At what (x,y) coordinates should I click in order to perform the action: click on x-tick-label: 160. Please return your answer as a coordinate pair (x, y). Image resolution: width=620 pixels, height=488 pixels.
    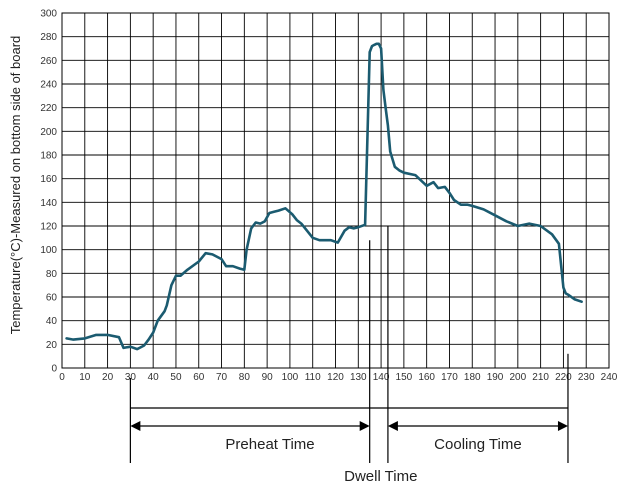
    Looking at the image, I should click on (426, 377).